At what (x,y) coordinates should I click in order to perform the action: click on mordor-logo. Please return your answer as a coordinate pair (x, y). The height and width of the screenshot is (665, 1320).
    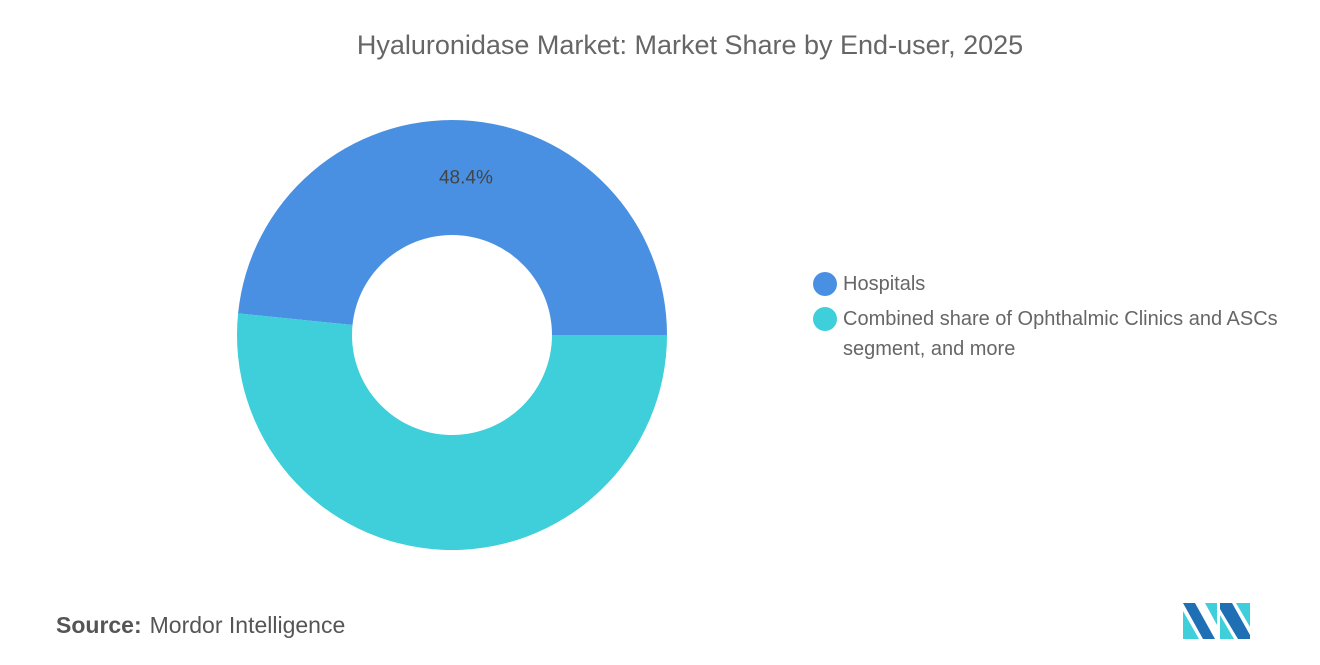
    Looking at the image, I should click on (1216, 621).